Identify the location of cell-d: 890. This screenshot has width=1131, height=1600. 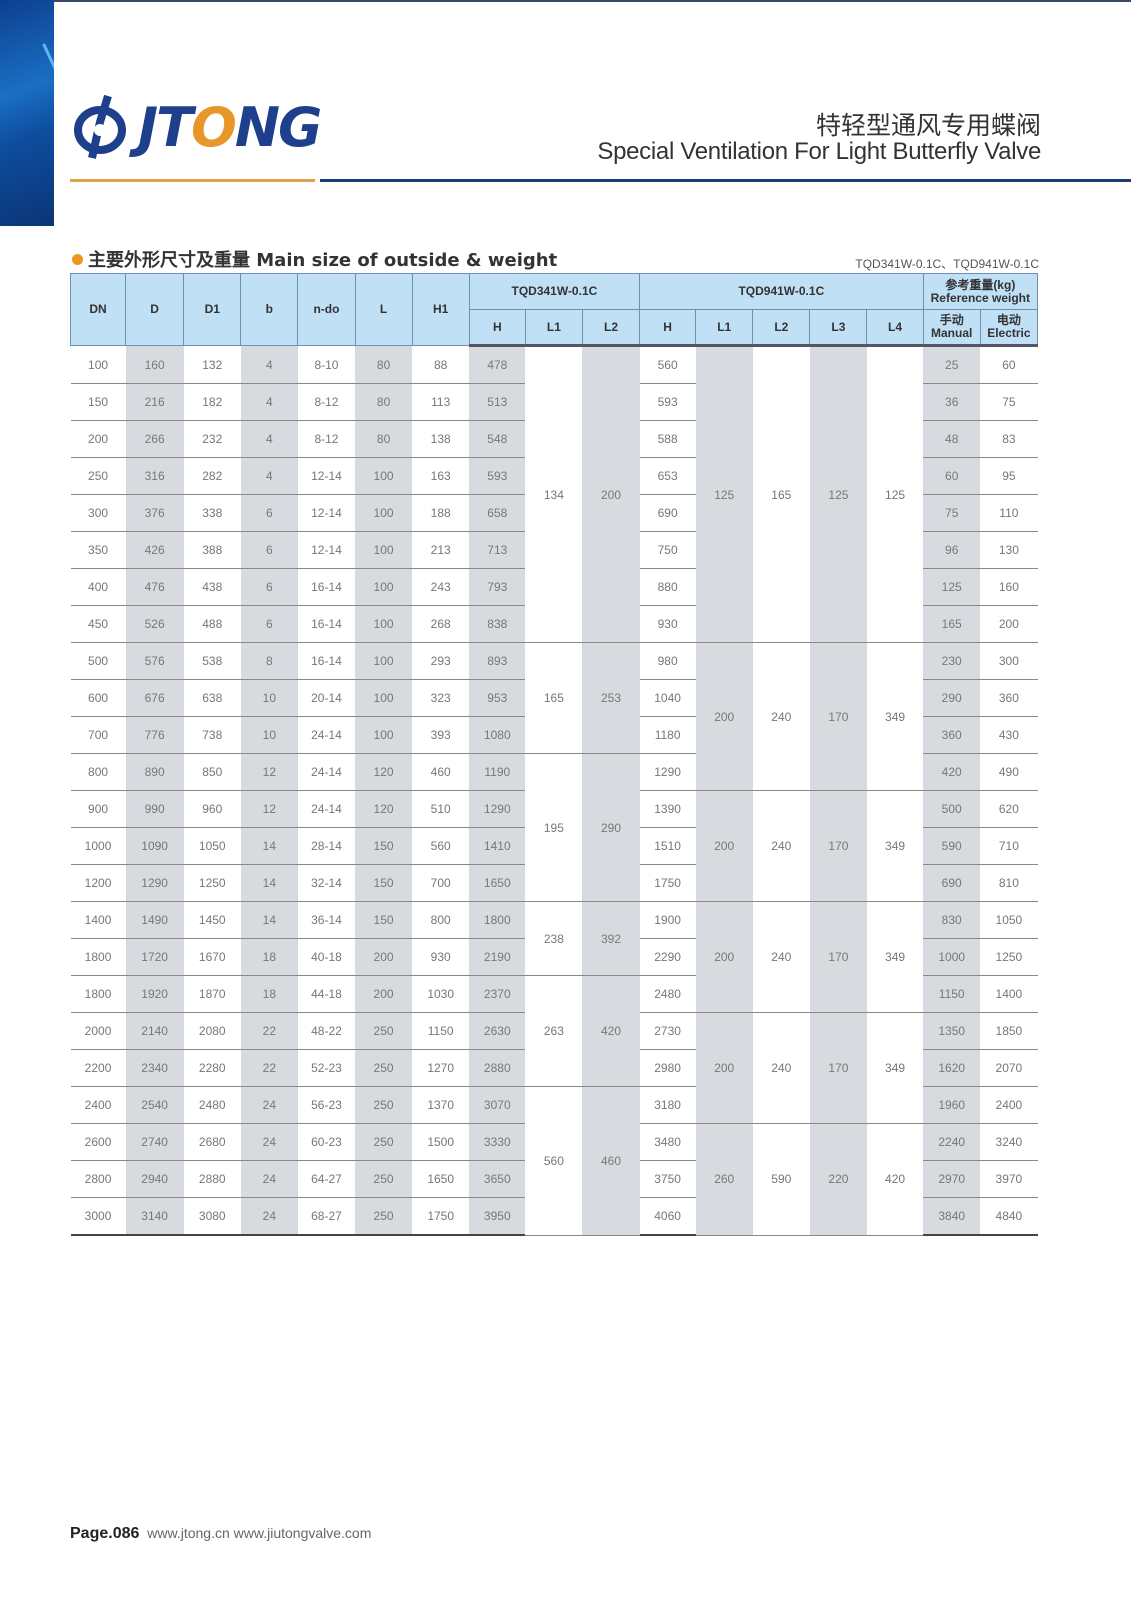
(154, 772).